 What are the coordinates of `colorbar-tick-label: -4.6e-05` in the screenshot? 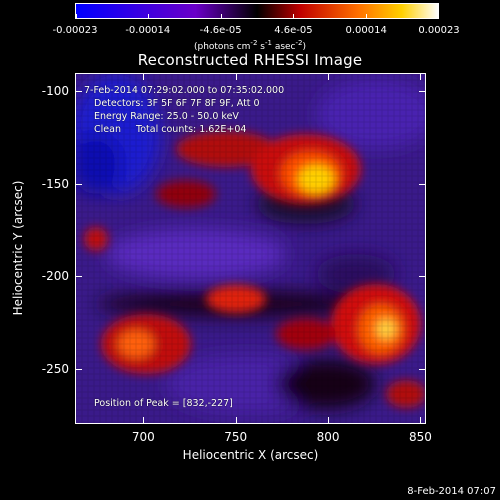 It's located at (220, 30).